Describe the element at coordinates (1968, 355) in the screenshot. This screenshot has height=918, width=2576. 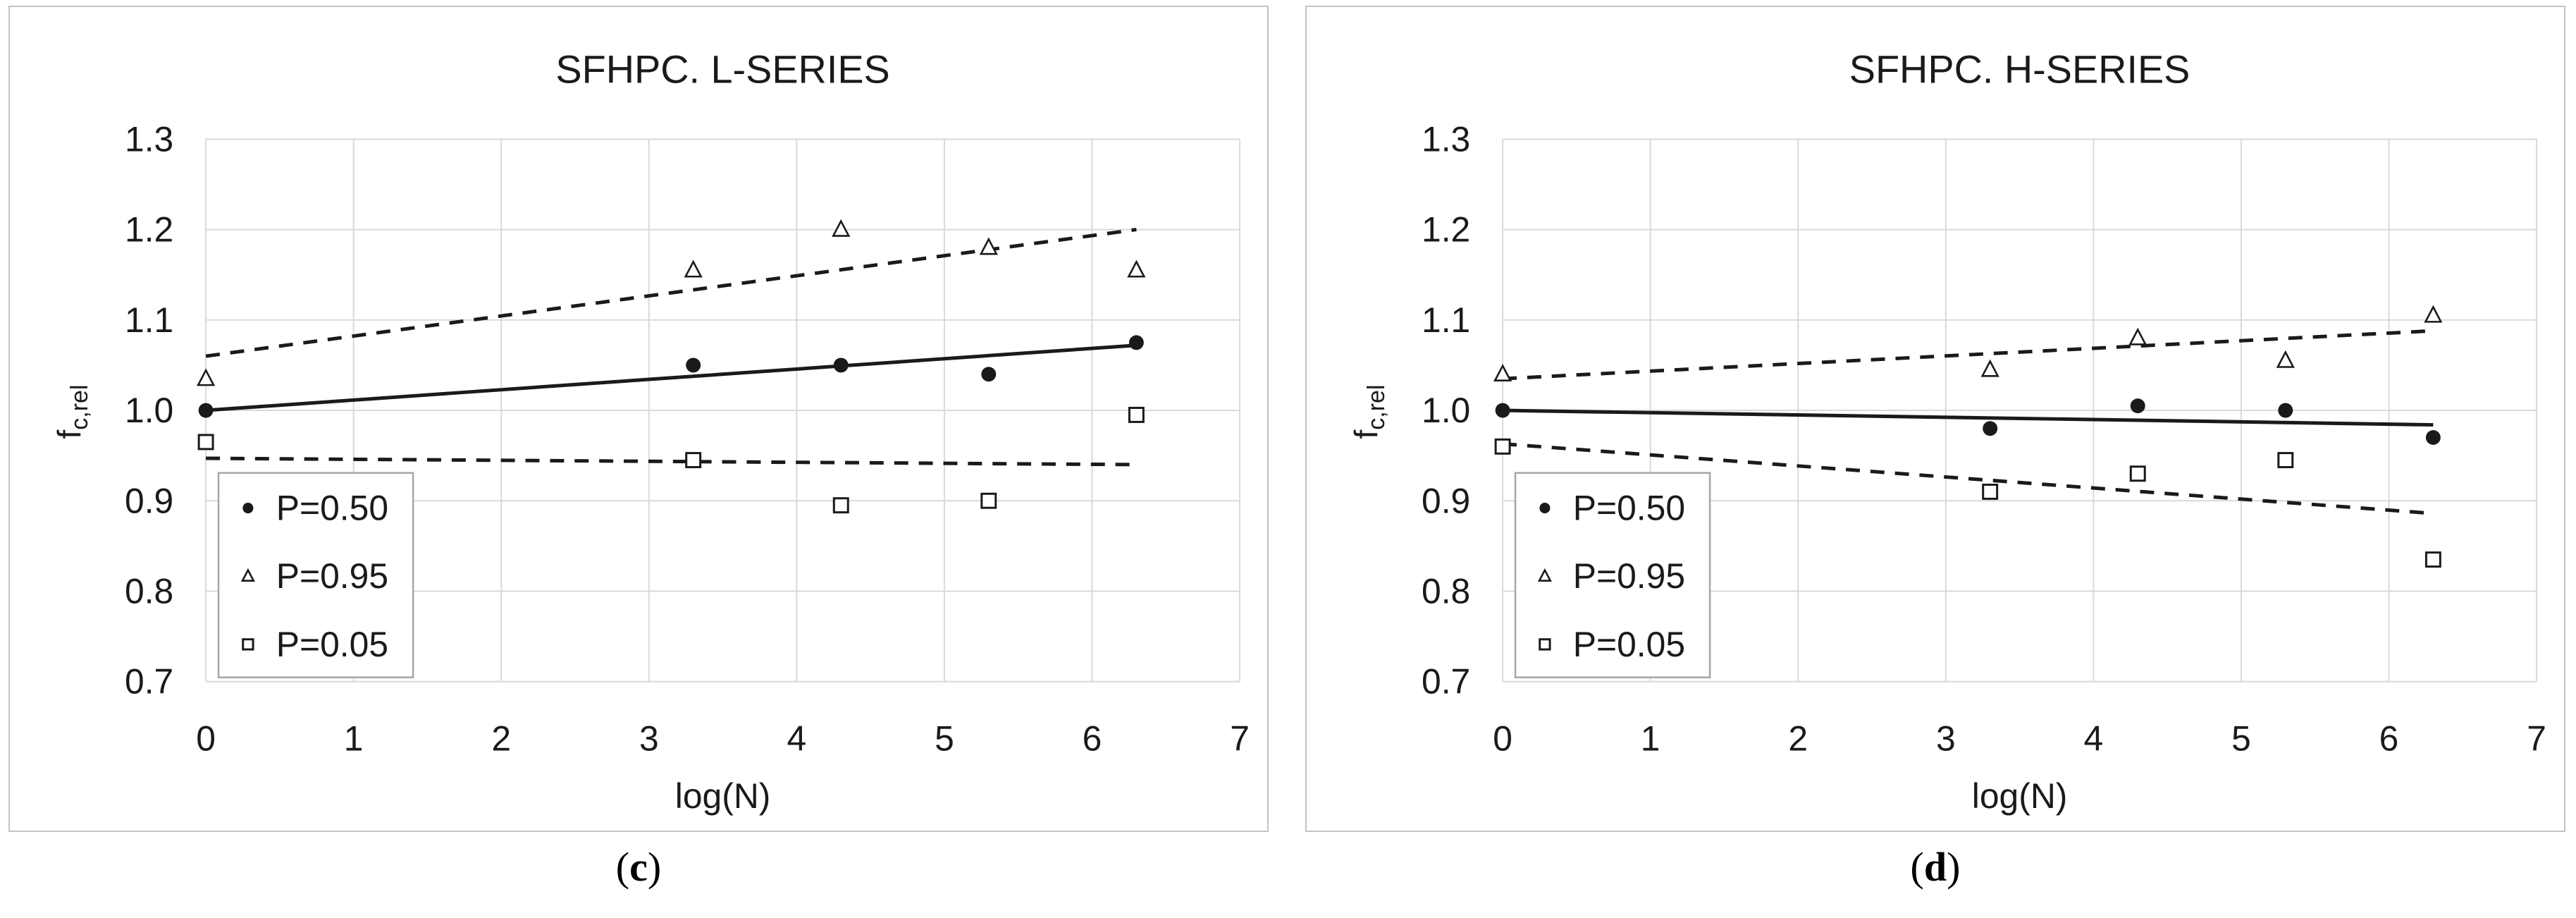
I see `trend-line-upper-95-fit` at that location.